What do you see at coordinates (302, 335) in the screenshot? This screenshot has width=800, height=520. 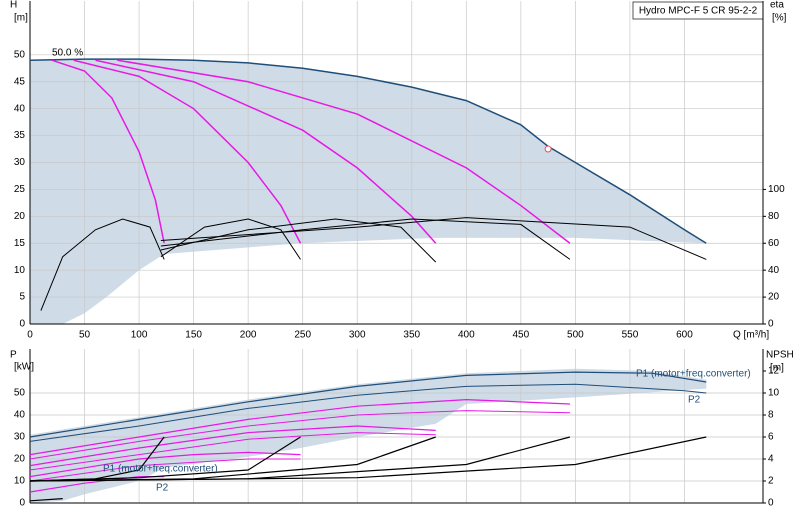 I see `x-tick-label: 250` at bounding box center [302, 335].